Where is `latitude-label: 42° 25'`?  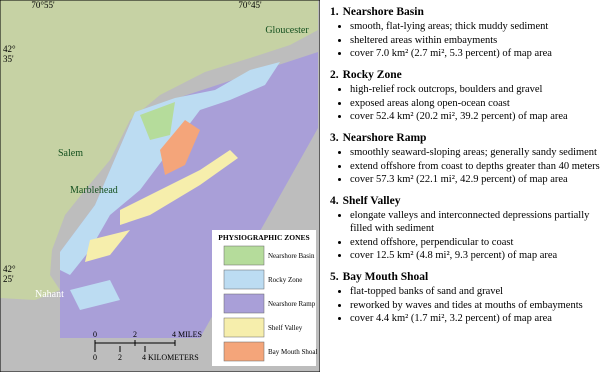 latitude-label: 42° 25' is located at coordinates (9, 274).